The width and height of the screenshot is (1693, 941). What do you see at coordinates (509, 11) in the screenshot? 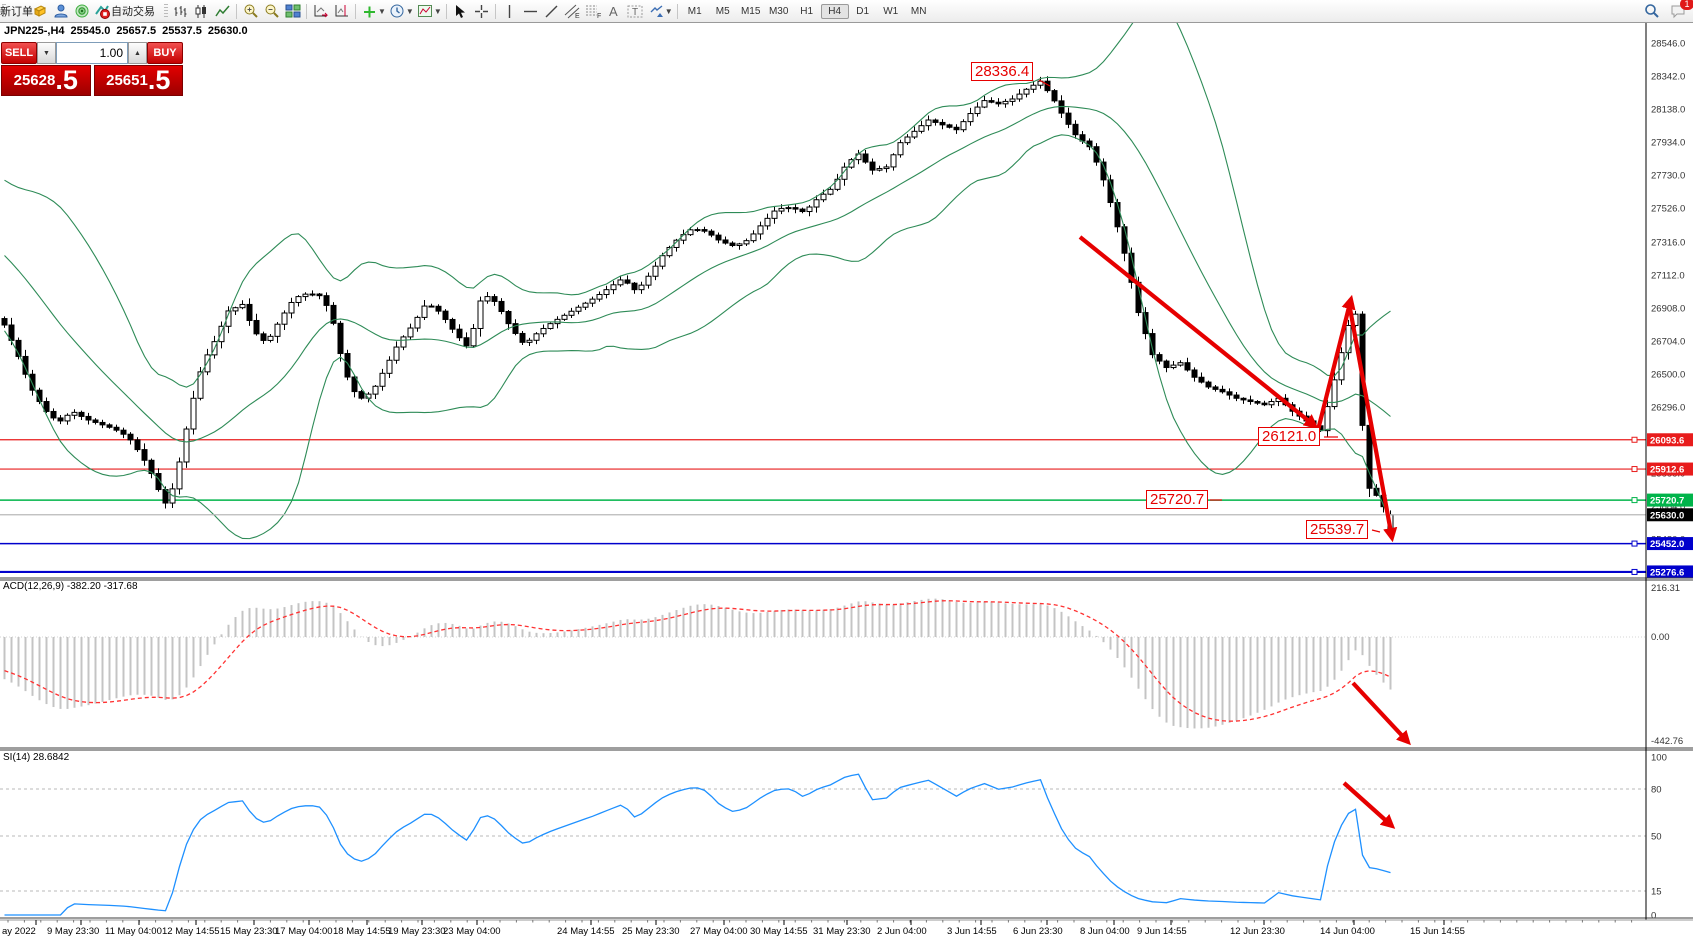
I see `vertical-line-button` at bounding box center [509, 11].